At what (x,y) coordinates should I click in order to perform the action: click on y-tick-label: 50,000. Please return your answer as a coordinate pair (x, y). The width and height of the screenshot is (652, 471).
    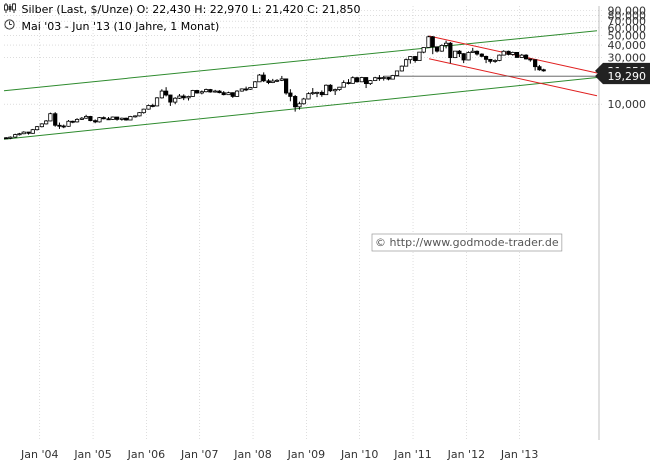
    Looking at the image, I should click on (627, 36).